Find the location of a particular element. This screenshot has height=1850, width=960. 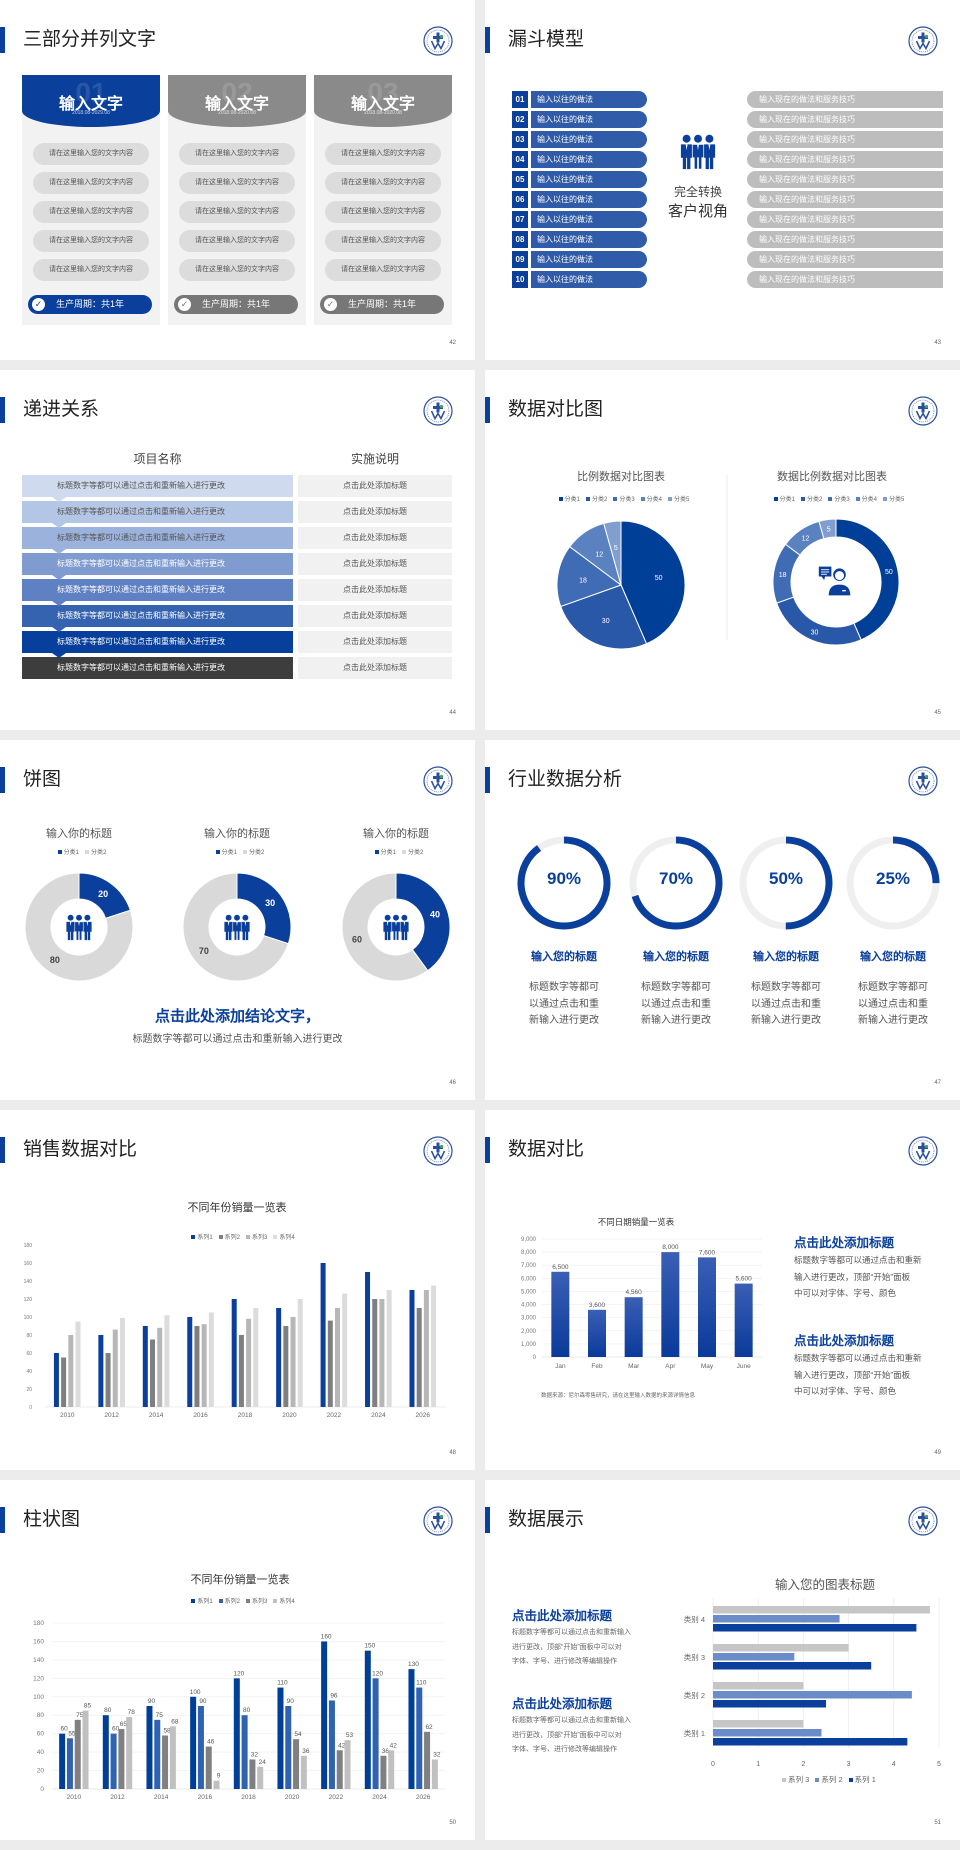

legend-label: 系列4 is located at coordinates (287, 1238).